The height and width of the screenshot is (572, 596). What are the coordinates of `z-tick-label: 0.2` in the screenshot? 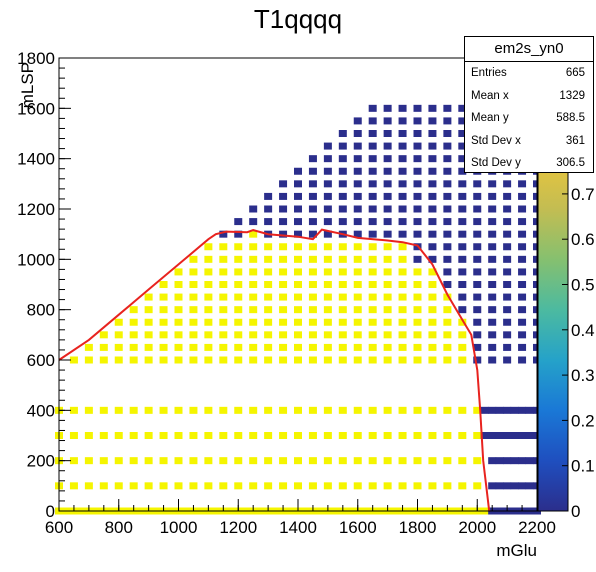 It's located at (583, 420).